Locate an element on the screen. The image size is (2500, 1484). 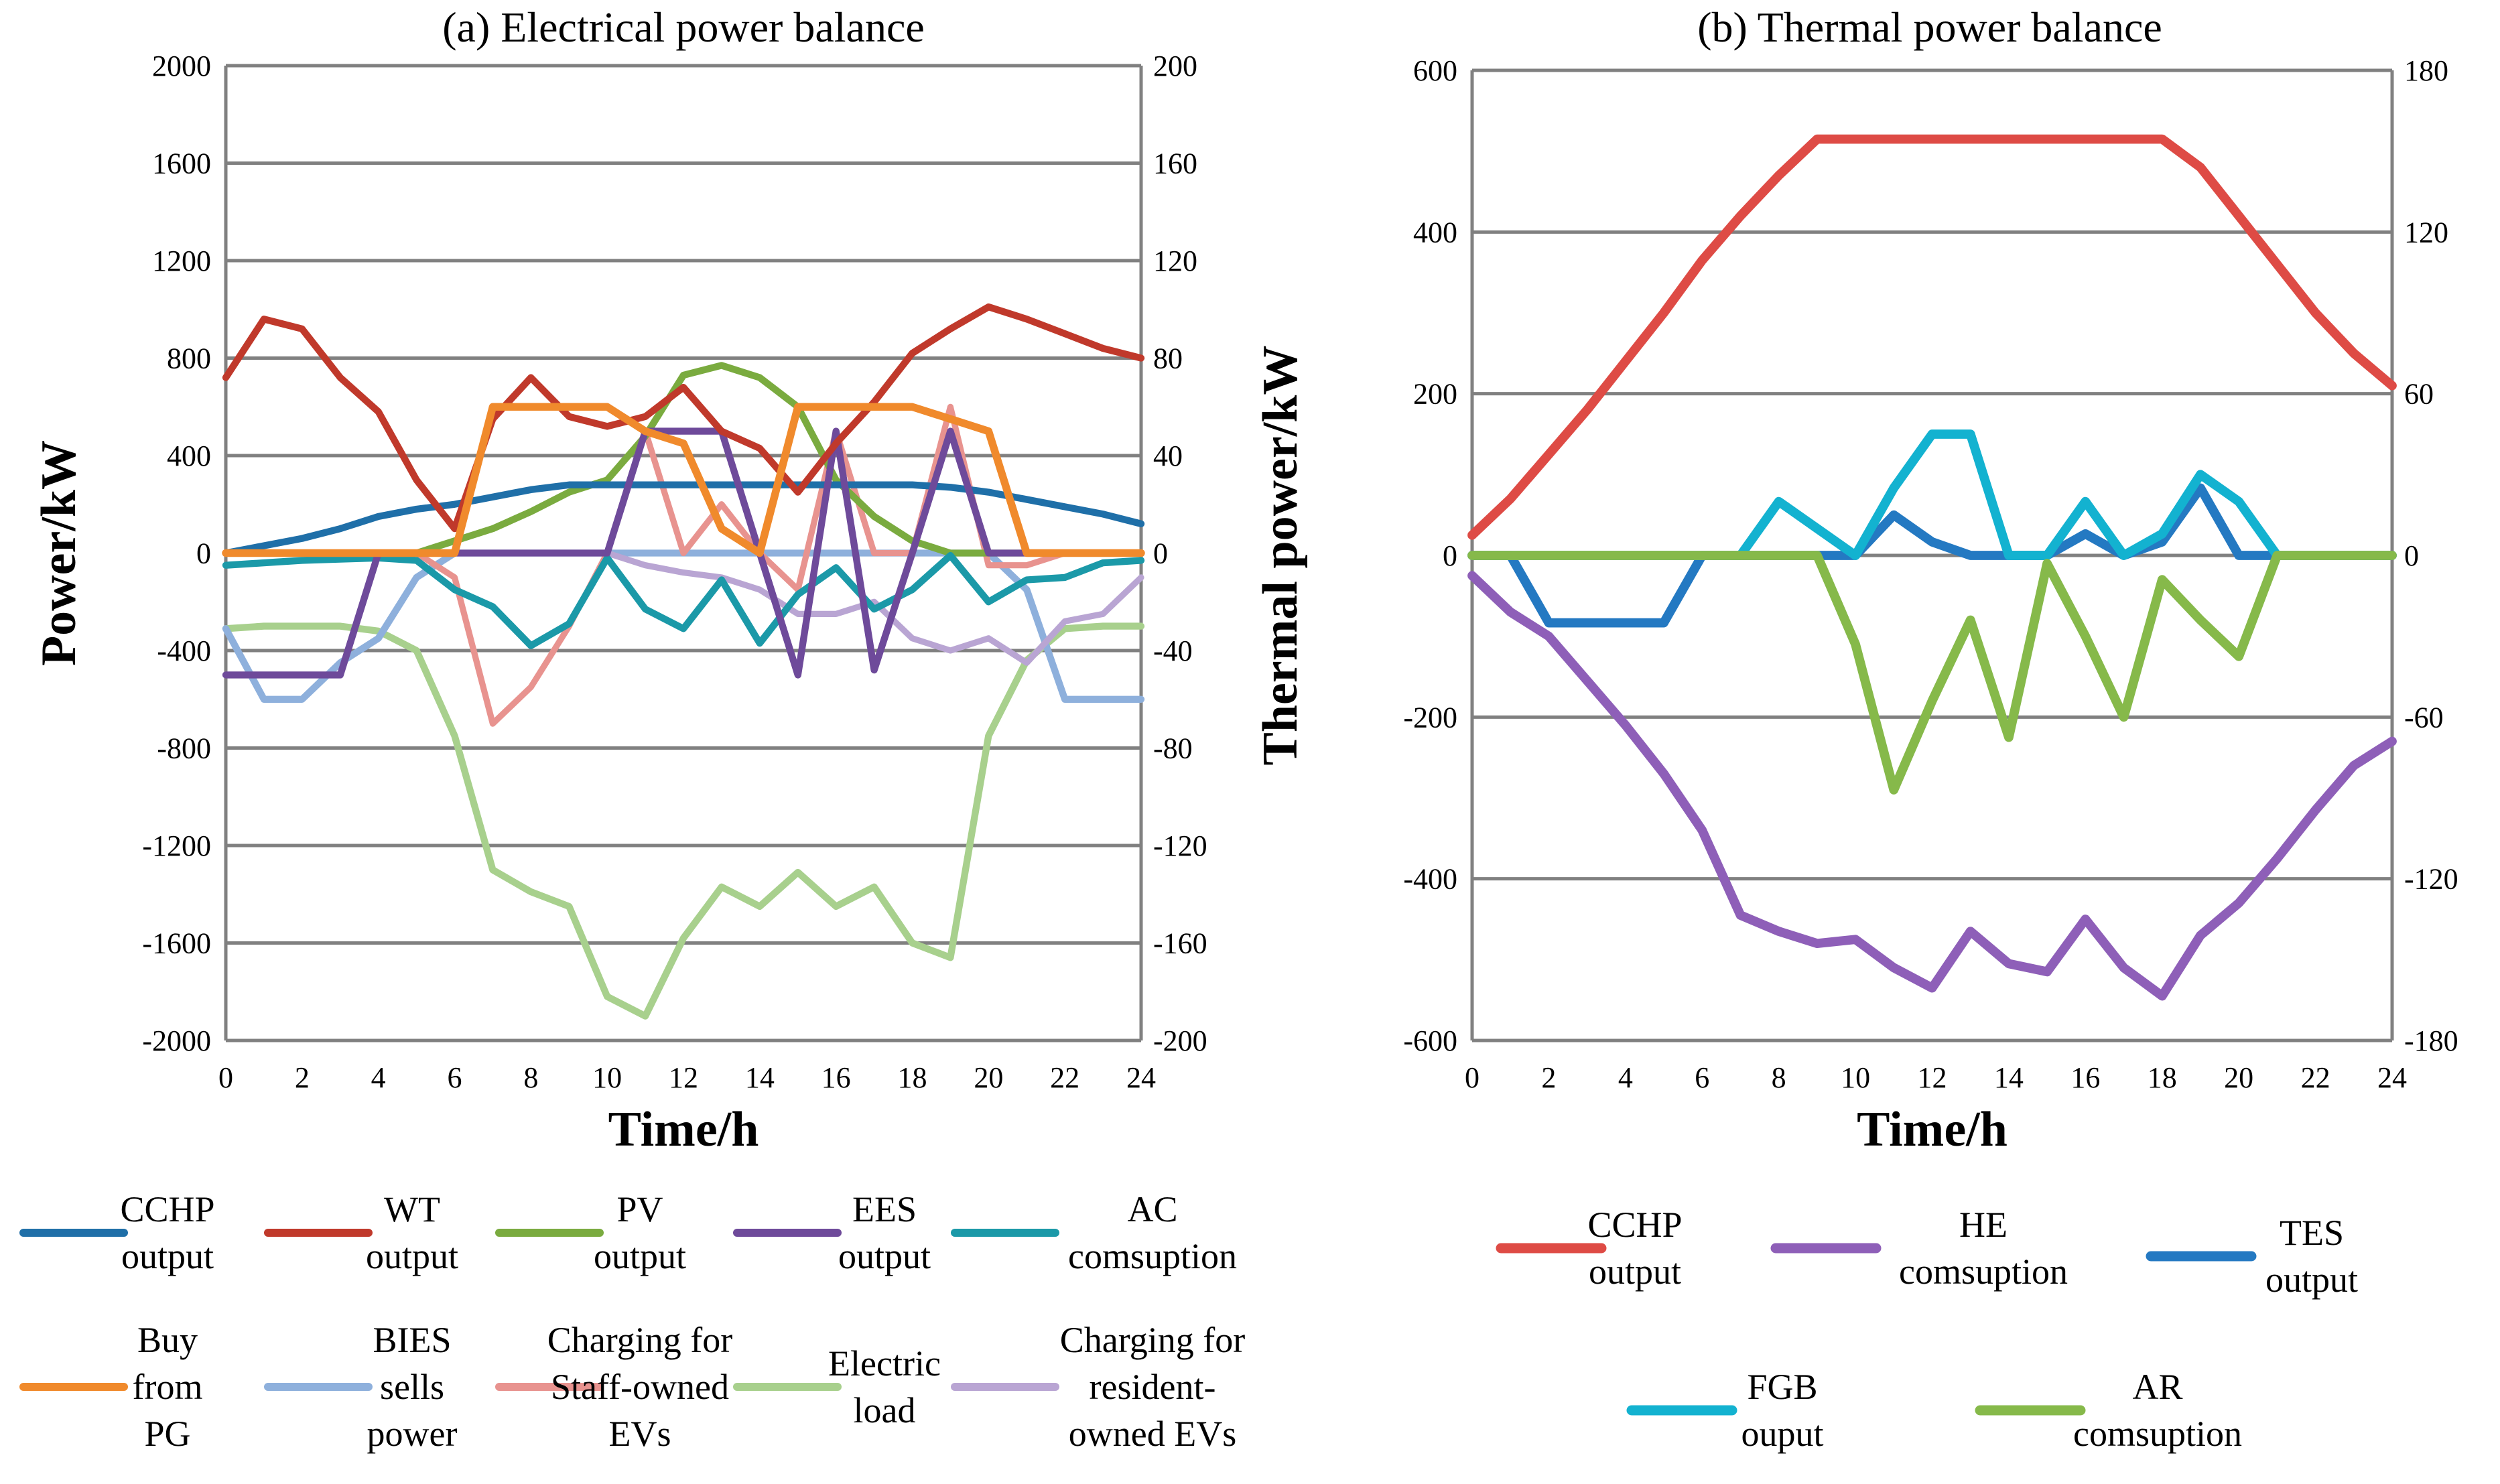
y2-tick-label: 180 is located at coordinates (2426, 70).